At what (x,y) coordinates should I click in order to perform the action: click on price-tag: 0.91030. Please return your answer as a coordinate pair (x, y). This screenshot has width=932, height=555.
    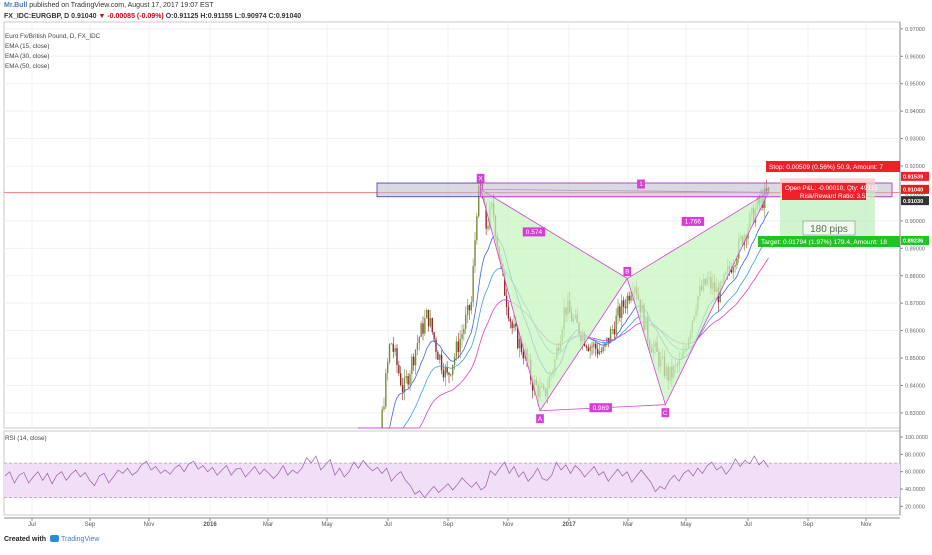
    Looking at the image, I should click on (913, 202).